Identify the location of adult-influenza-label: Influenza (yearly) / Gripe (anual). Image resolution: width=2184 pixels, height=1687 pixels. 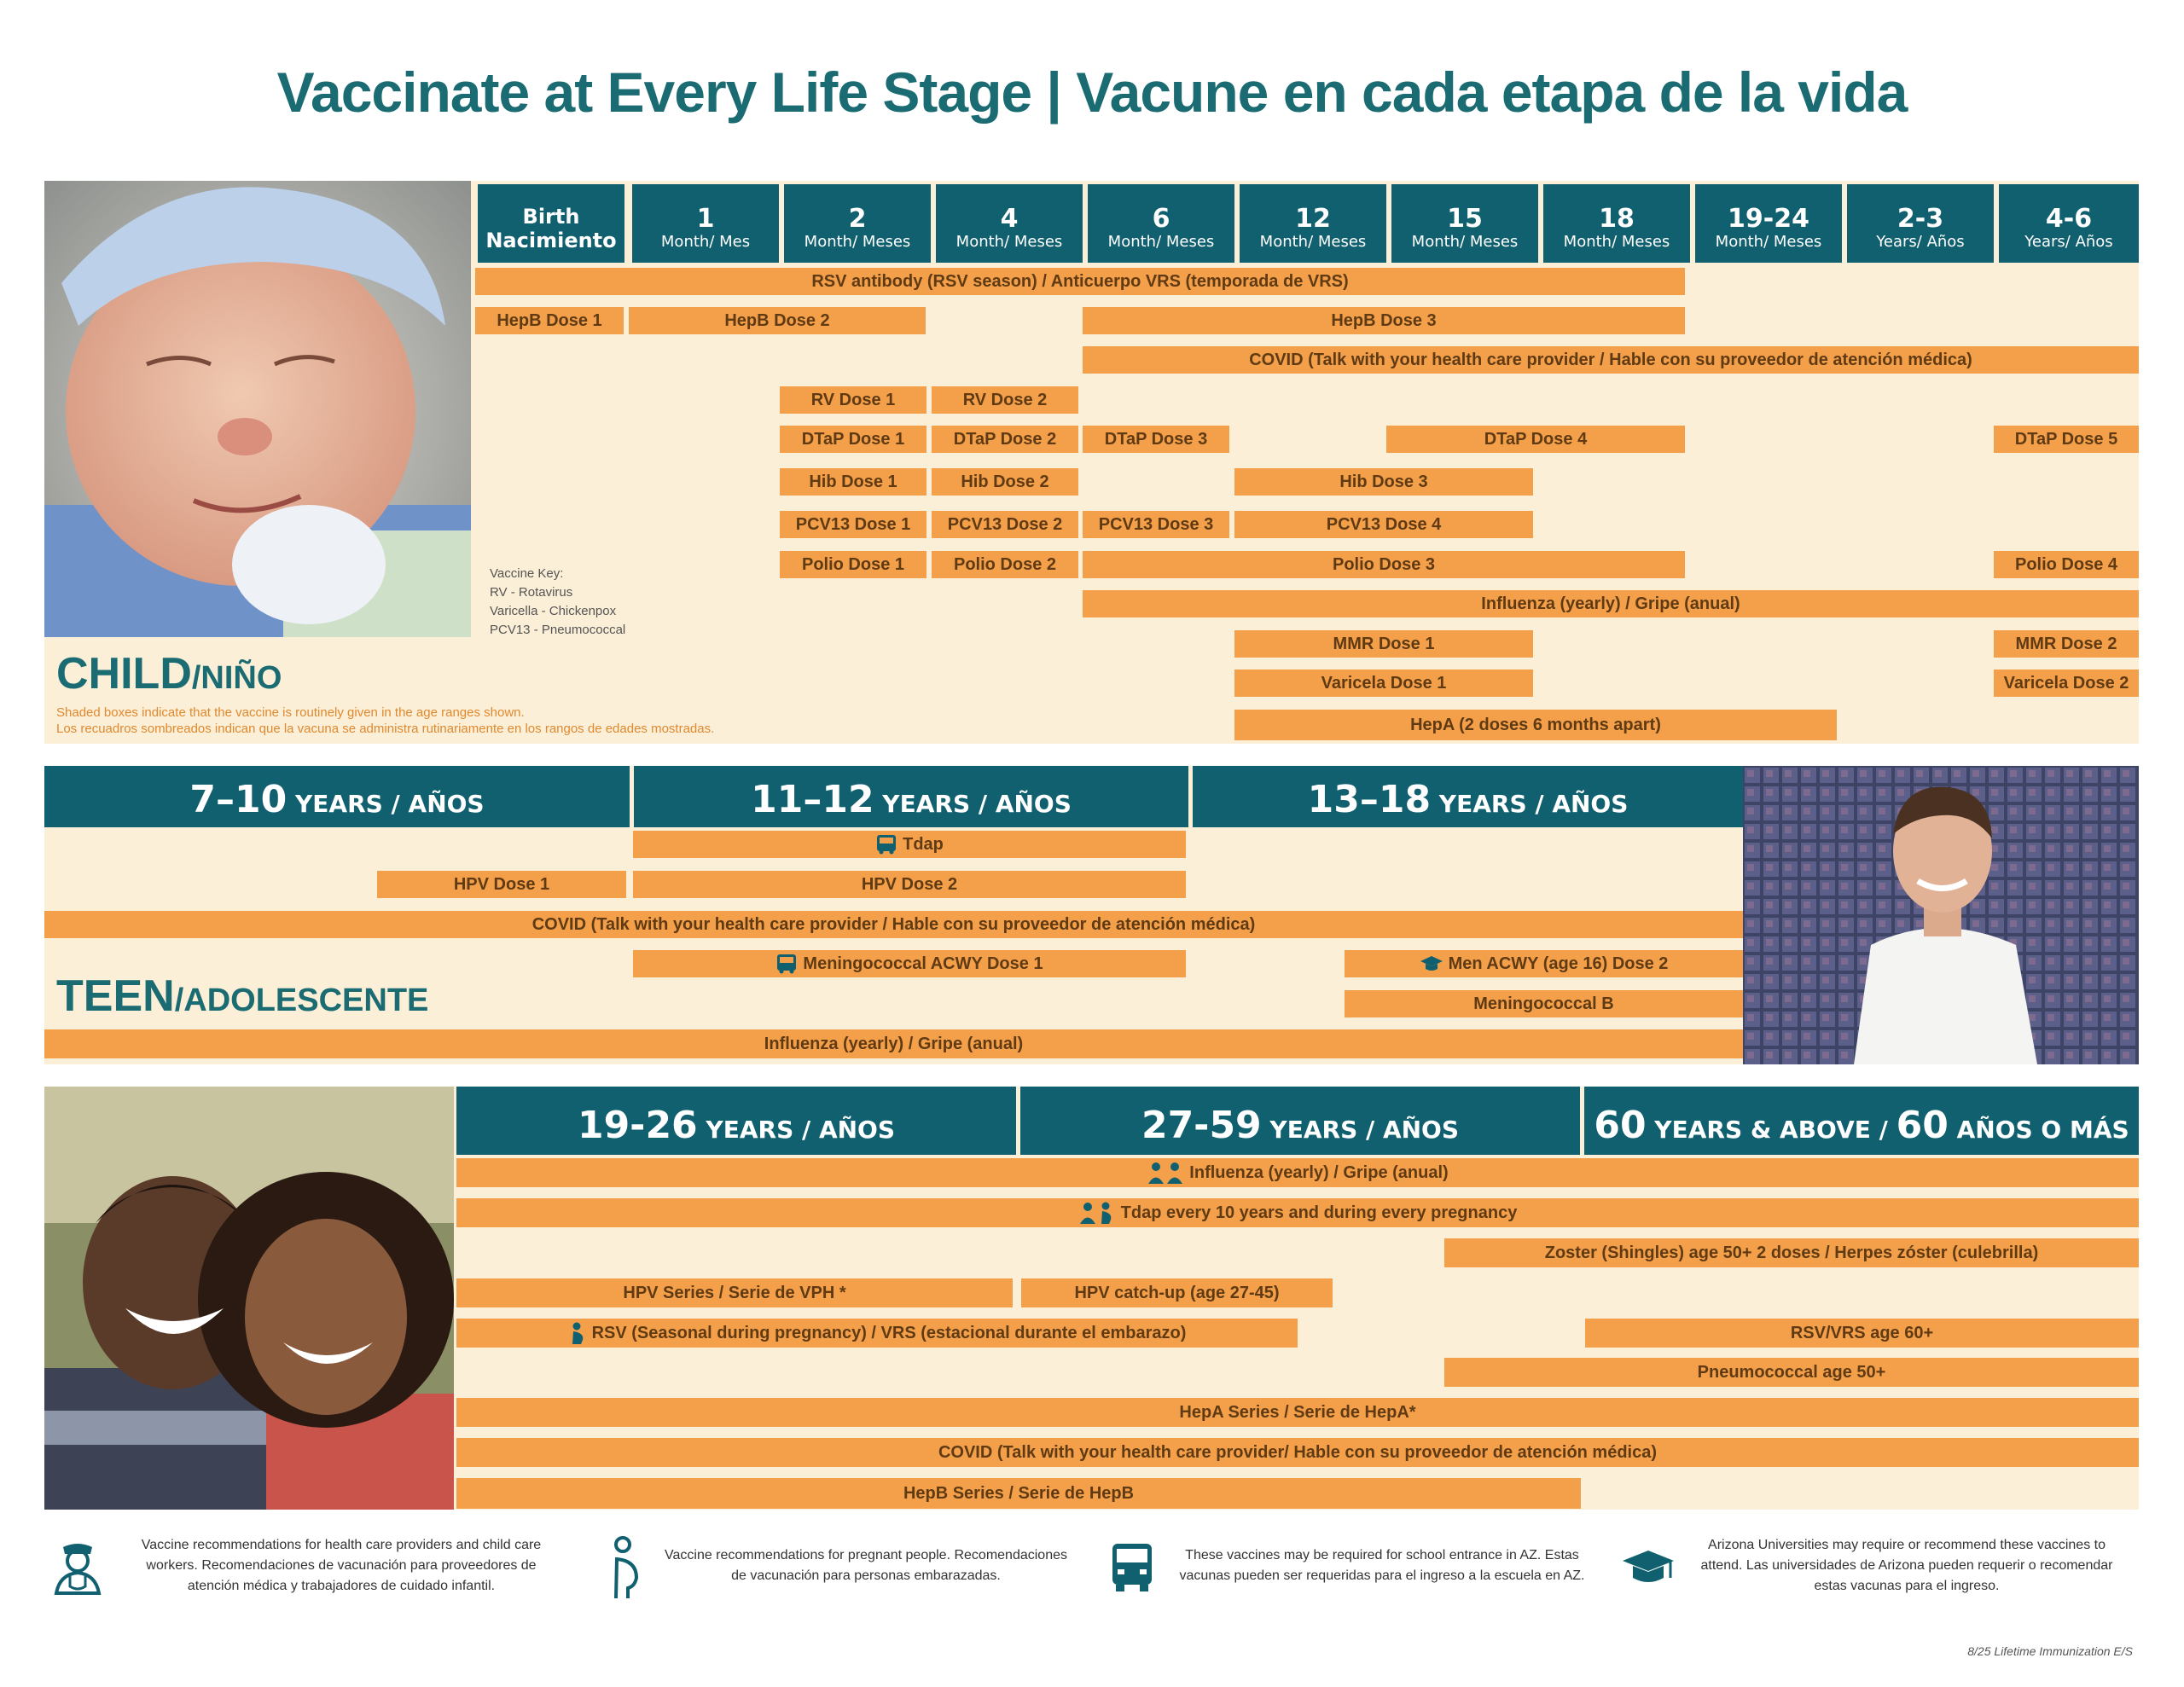
(1319, 1172).